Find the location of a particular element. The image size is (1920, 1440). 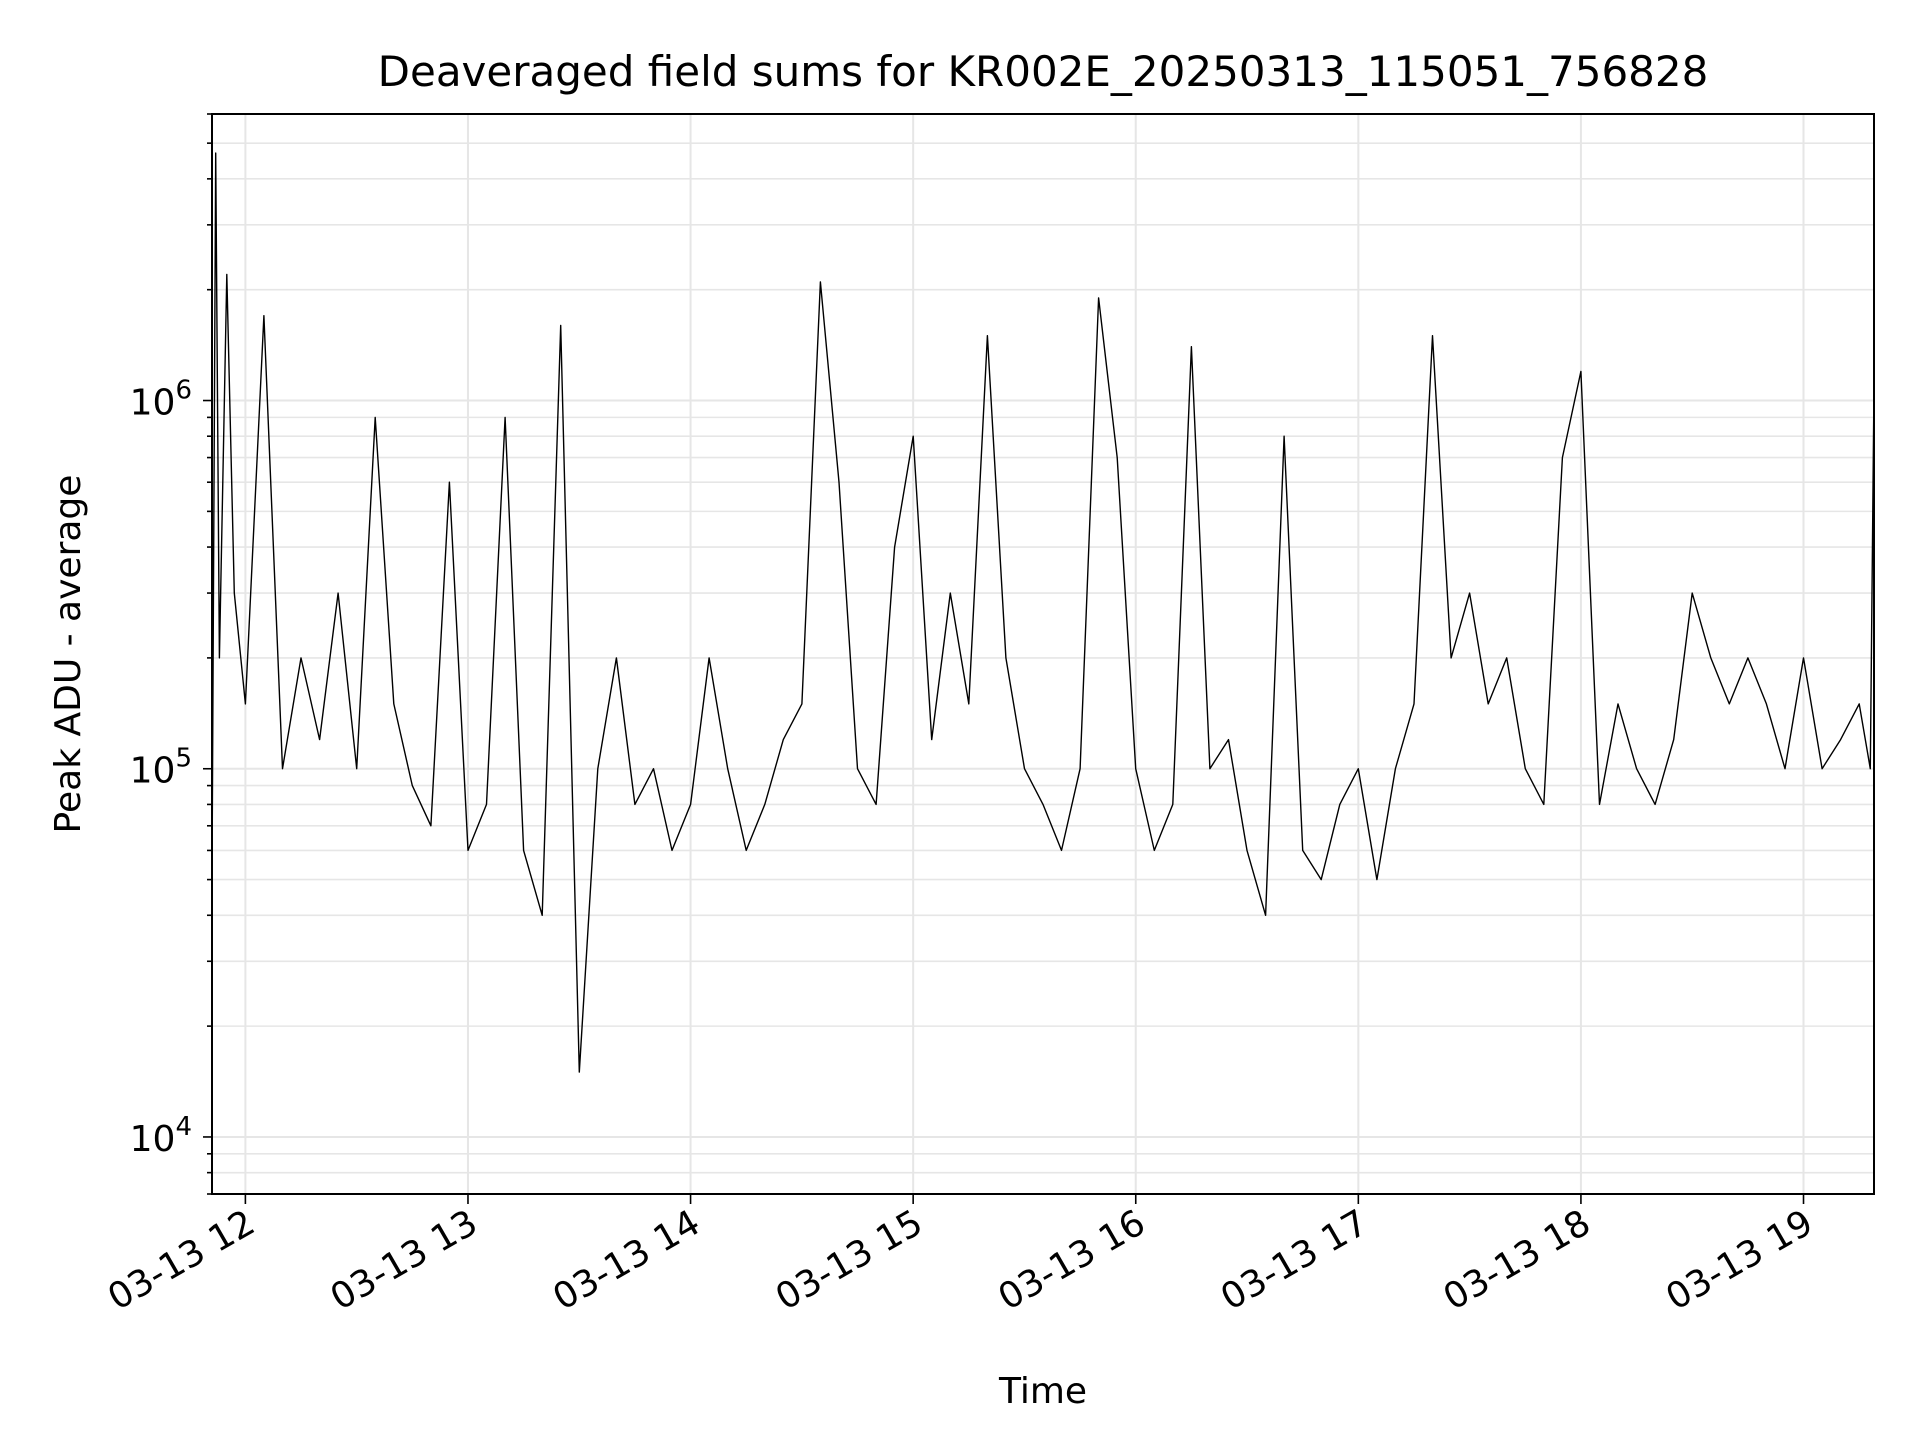

y-tick-label: 10⁴ is located at coordinates (161, 1136).